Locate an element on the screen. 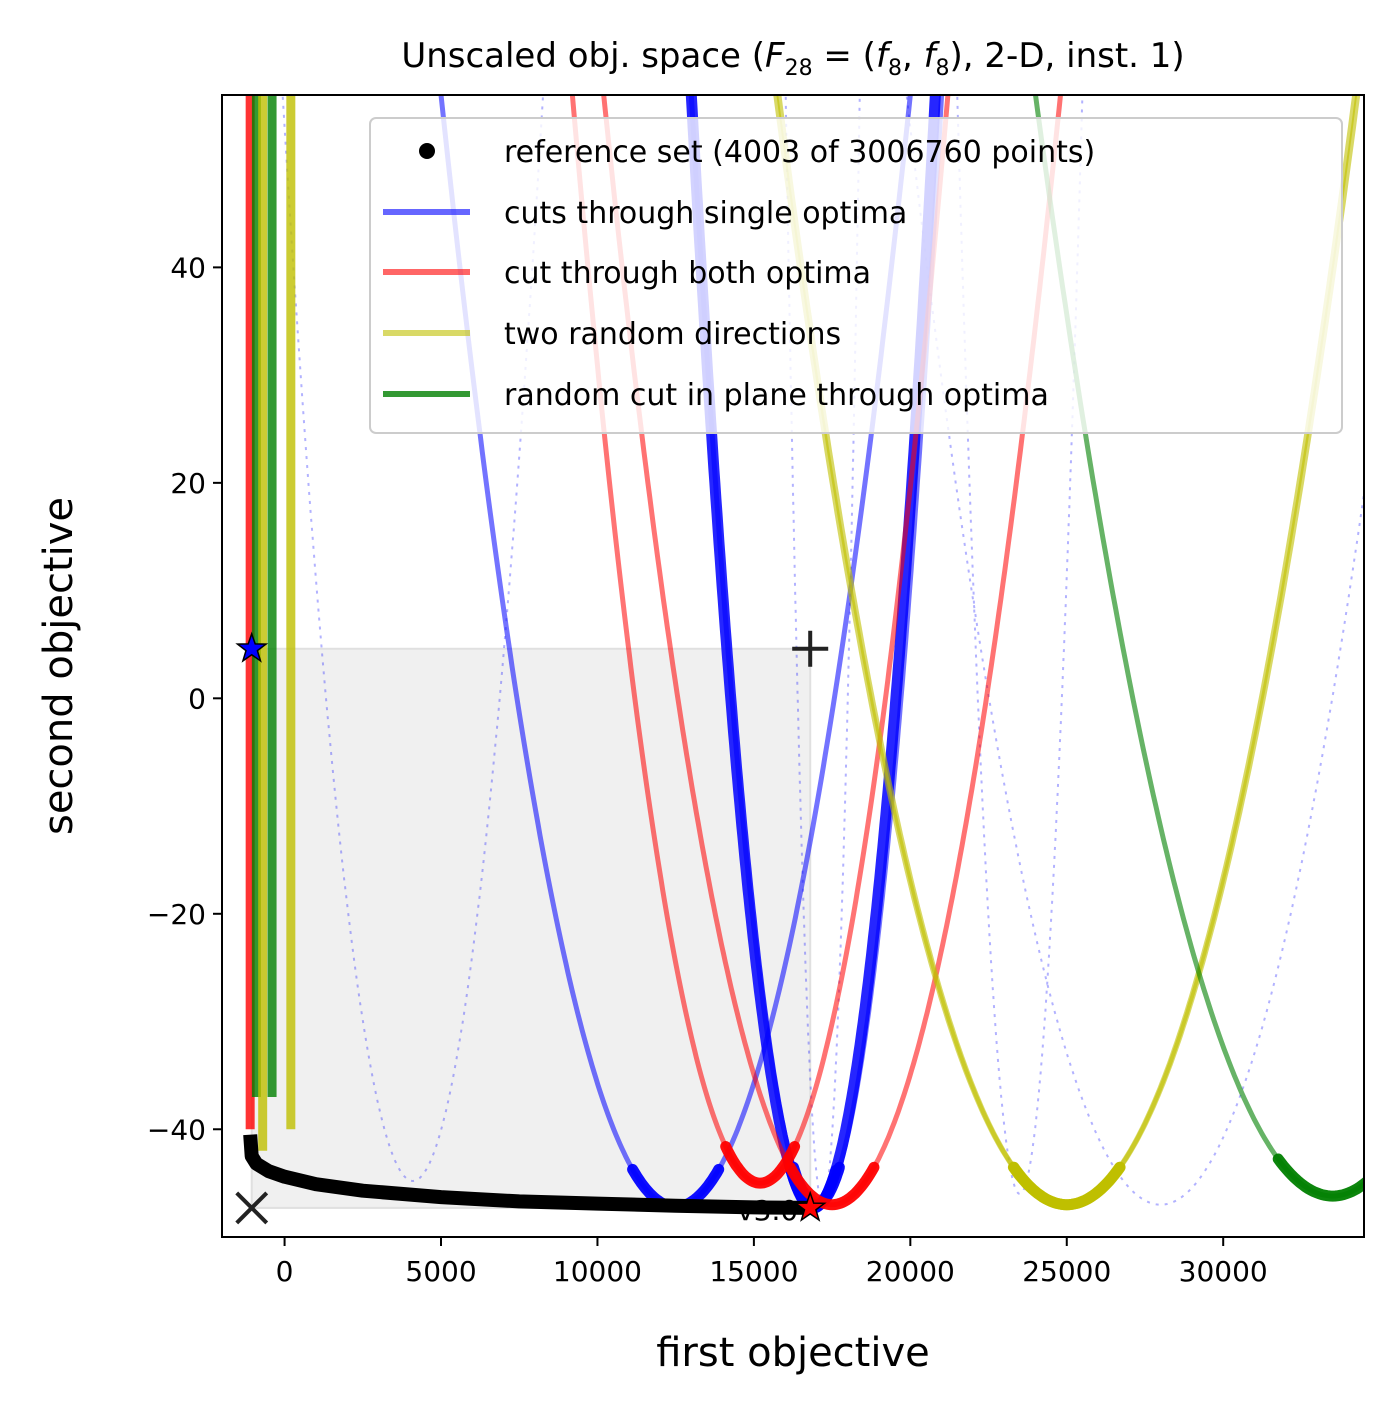 This screenshot has width=1392, height=1410. y-axis: −40 −20 0 20 40 is located at coordinates (184, 698).